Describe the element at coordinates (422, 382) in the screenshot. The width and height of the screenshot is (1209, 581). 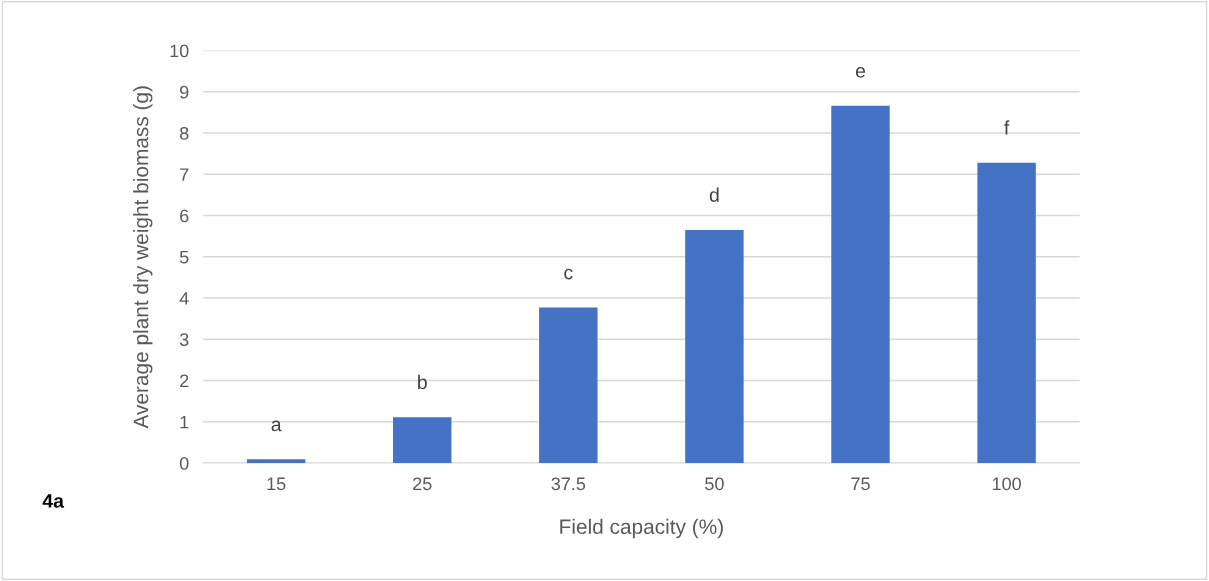
I see `annotation: b` at that location.